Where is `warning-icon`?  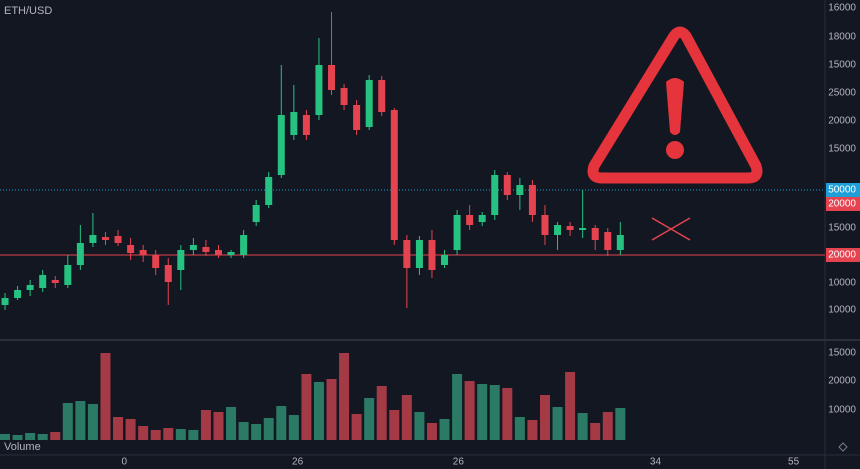 warning-icon is located at coordinates (675, 105).